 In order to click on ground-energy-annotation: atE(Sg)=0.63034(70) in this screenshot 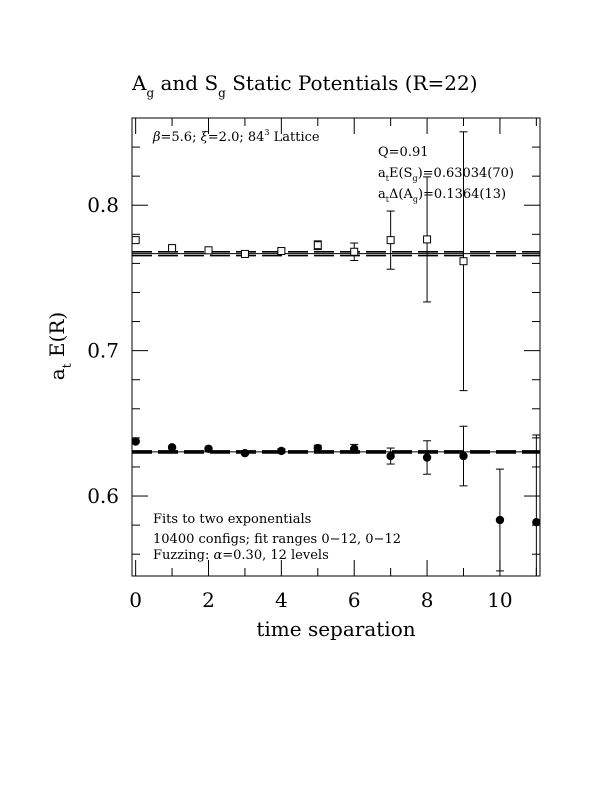, I will do `click(446, 174)`.